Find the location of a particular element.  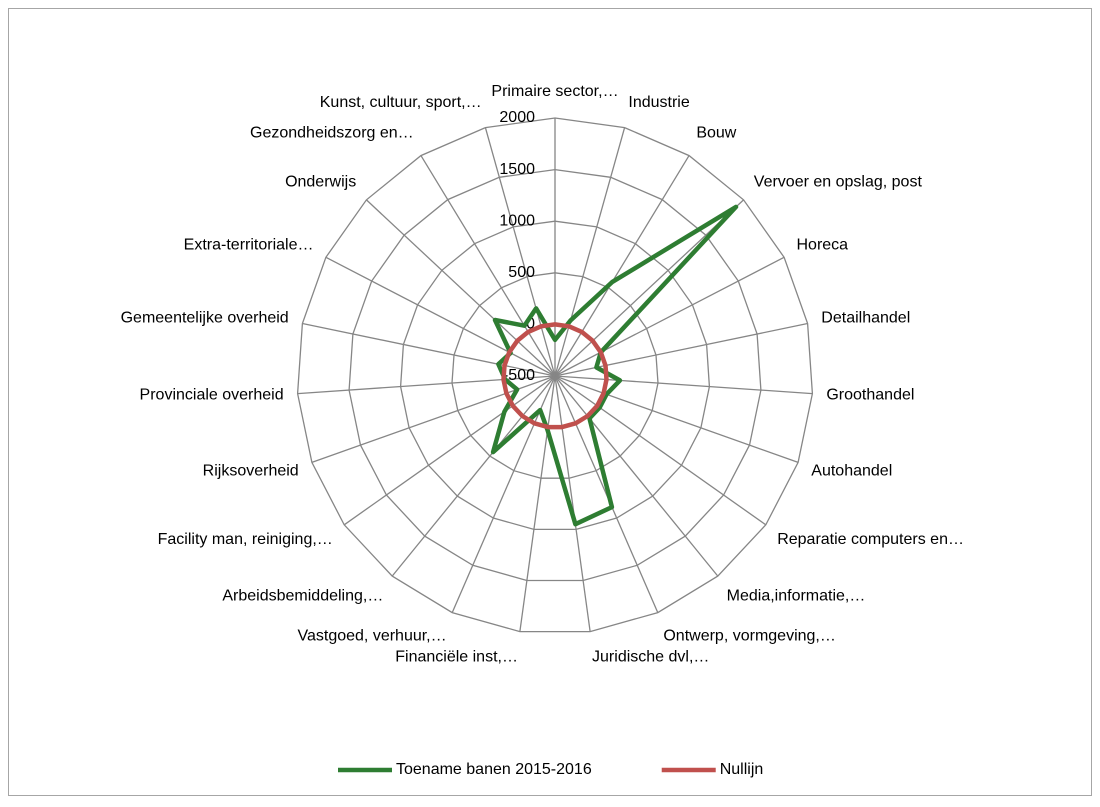

category-label: Rijksoverheid is located at coordinates (251, 470).